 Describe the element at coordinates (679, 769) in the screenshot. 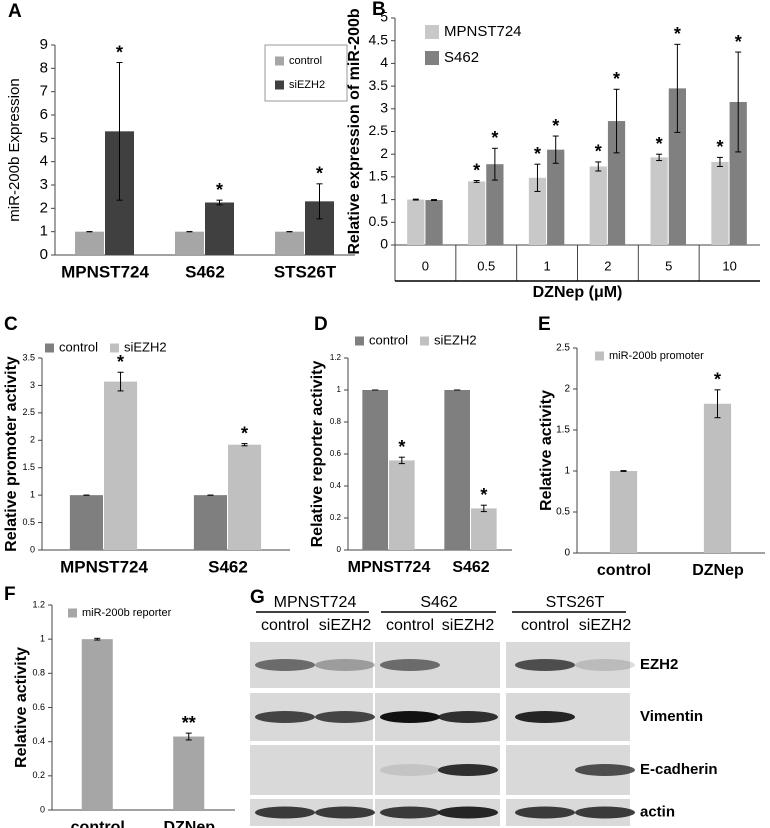

I see `row-label: E-cadherin` at that location.